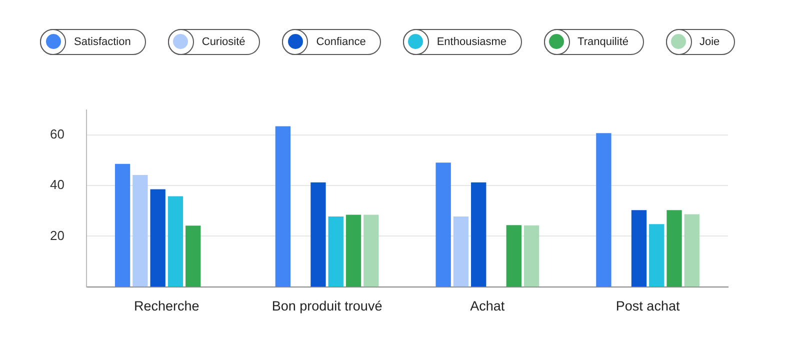 This screenshot has width=794, height=347. Describe the element at coordinates (57, 235) in the screenshot. I see `y-tick-label: 20` at that location.